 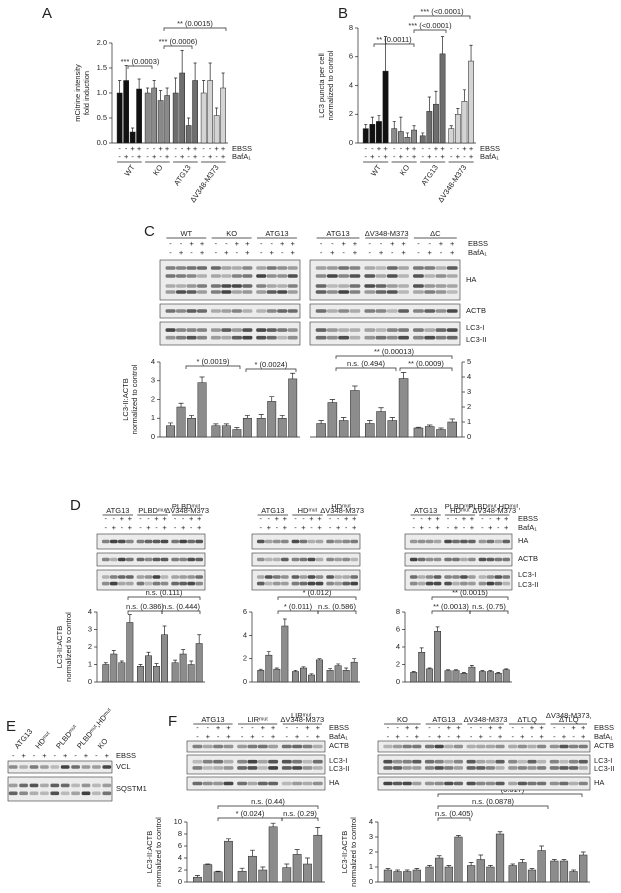 What do you see at coordinates (458, 580) in the screenshot?
I see `blot-strip` at bounding box center [458, 580].